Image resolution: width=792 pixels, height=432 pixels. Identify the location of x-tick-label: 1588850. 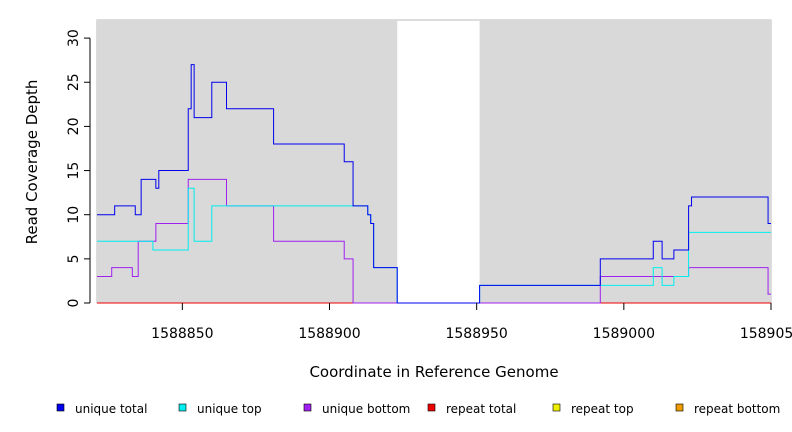
(182, 334).